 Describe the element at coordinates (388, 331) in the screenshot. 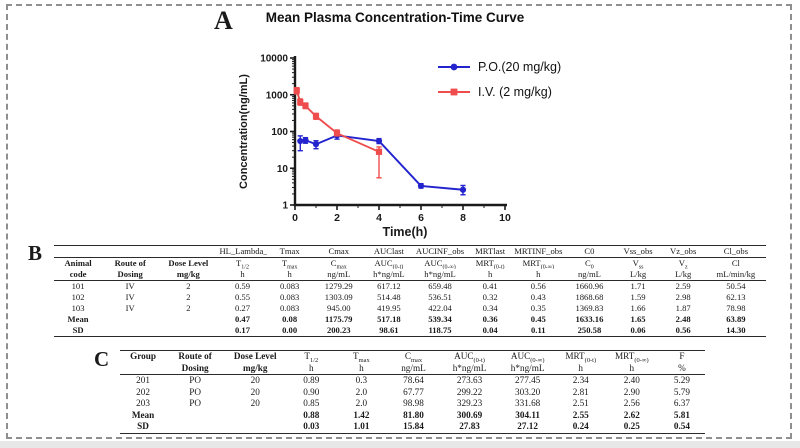

I see `cell: 98.61` at that location.